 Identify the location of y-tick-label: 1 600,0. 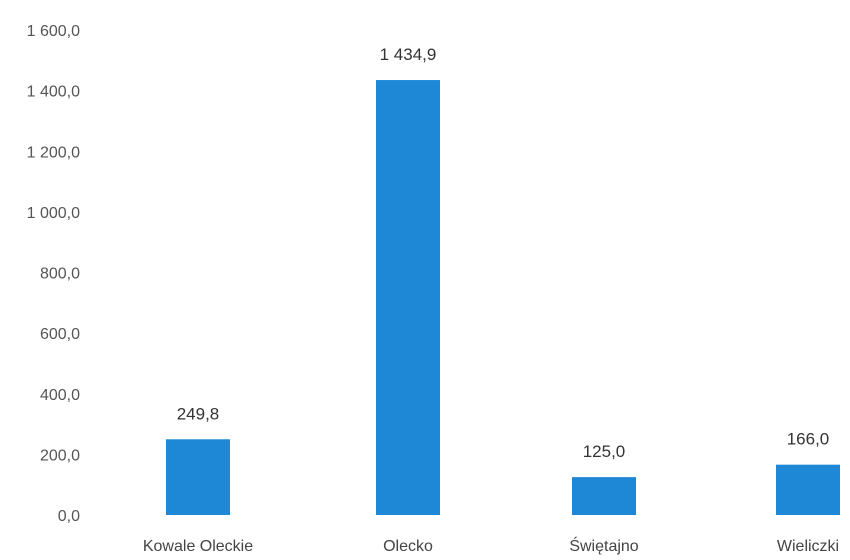
(53, 31).